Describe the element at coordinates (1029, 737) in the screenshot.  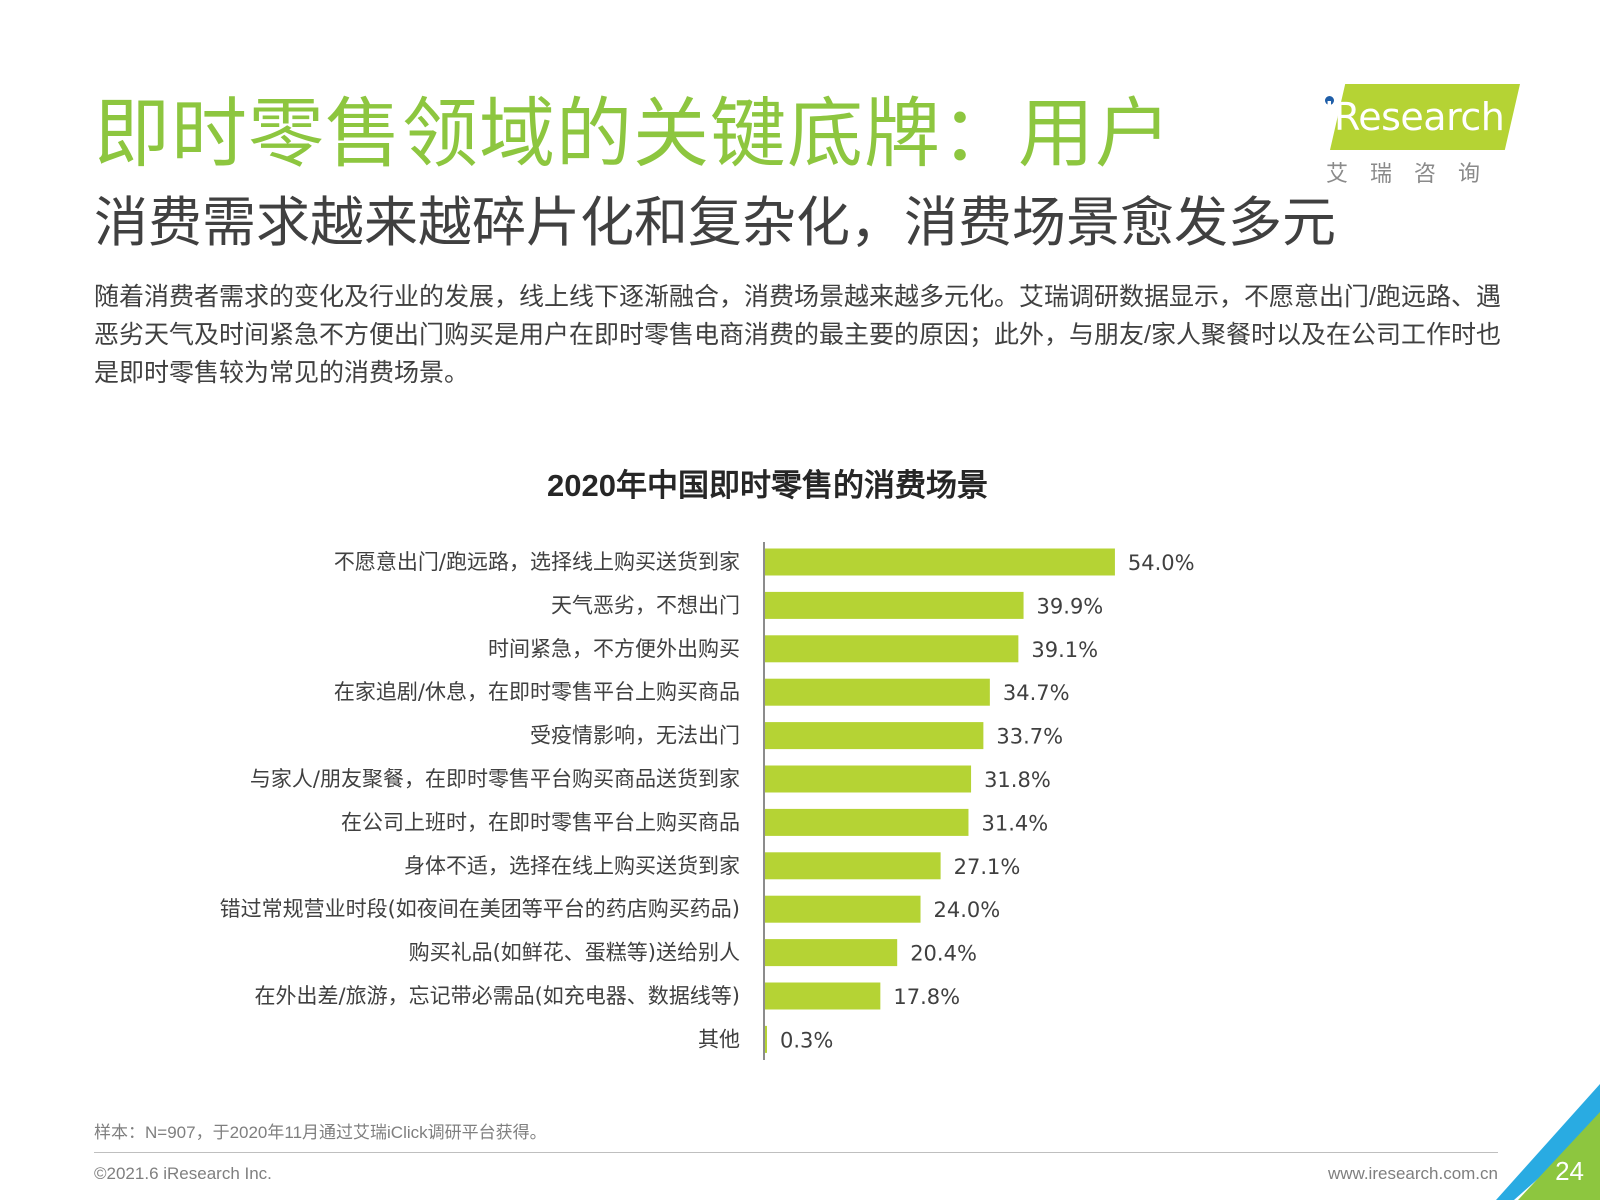
I see `value-label-4: 33.7%` at that location.